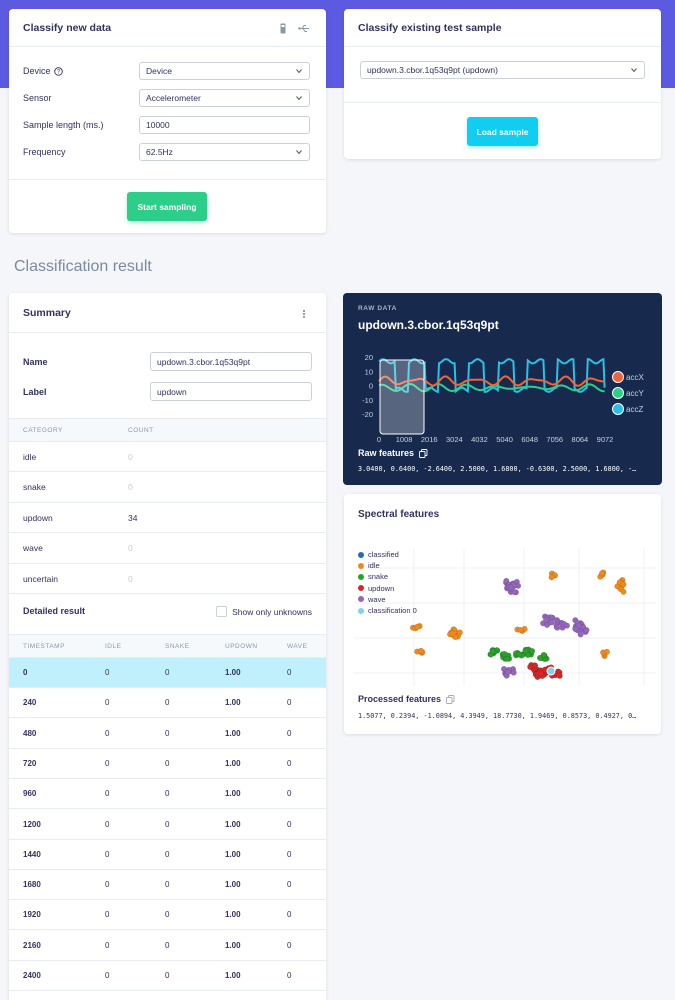  Describe the element at coordinates (378, 554) in the screenshot. I see `spectral-legend-item: classified` at that location.